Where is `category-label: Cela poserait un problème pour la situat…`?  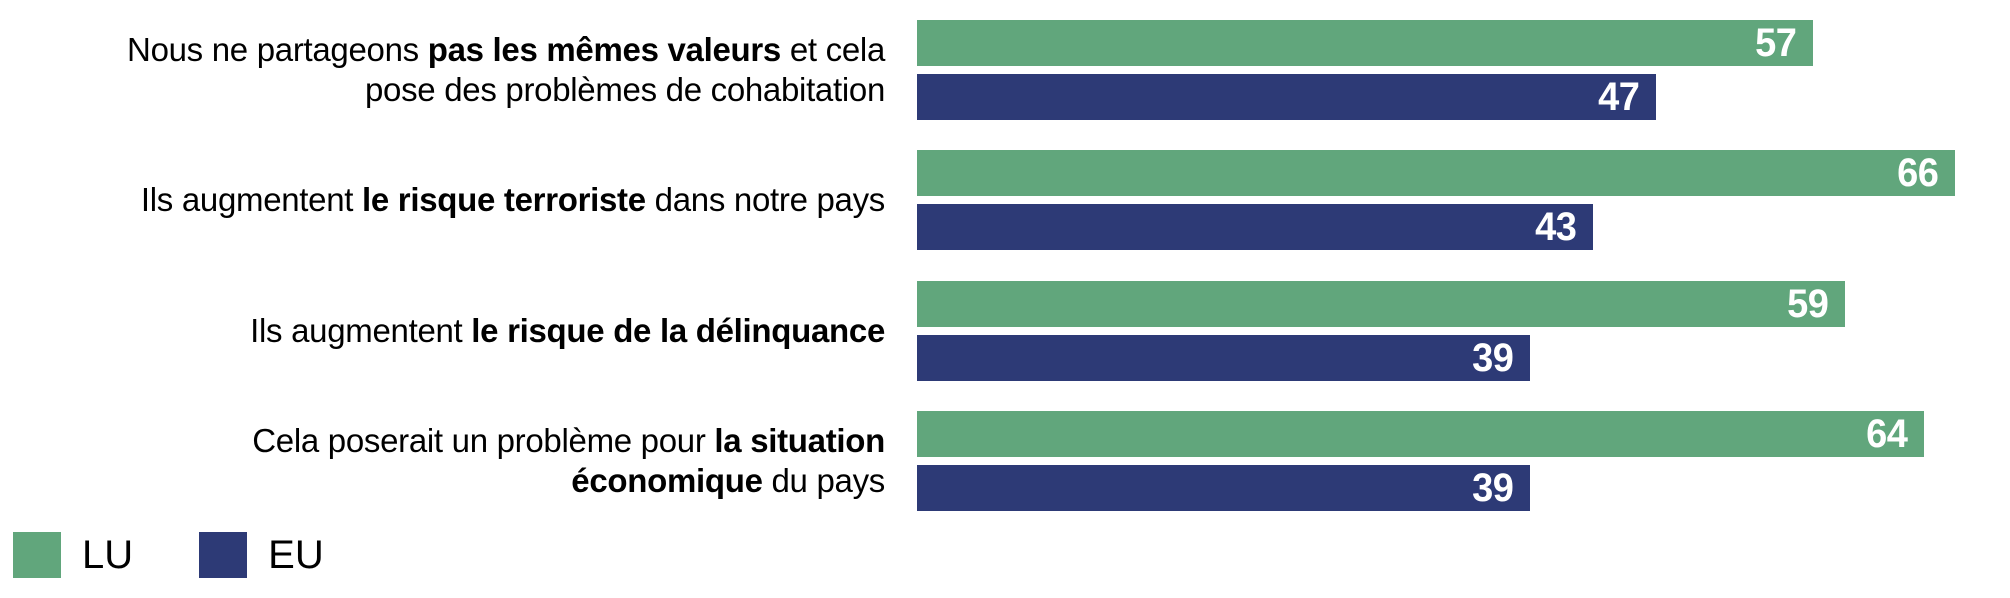 category-label: Cela poserait un problème pour la situat… is located at coordinates (442, 461).